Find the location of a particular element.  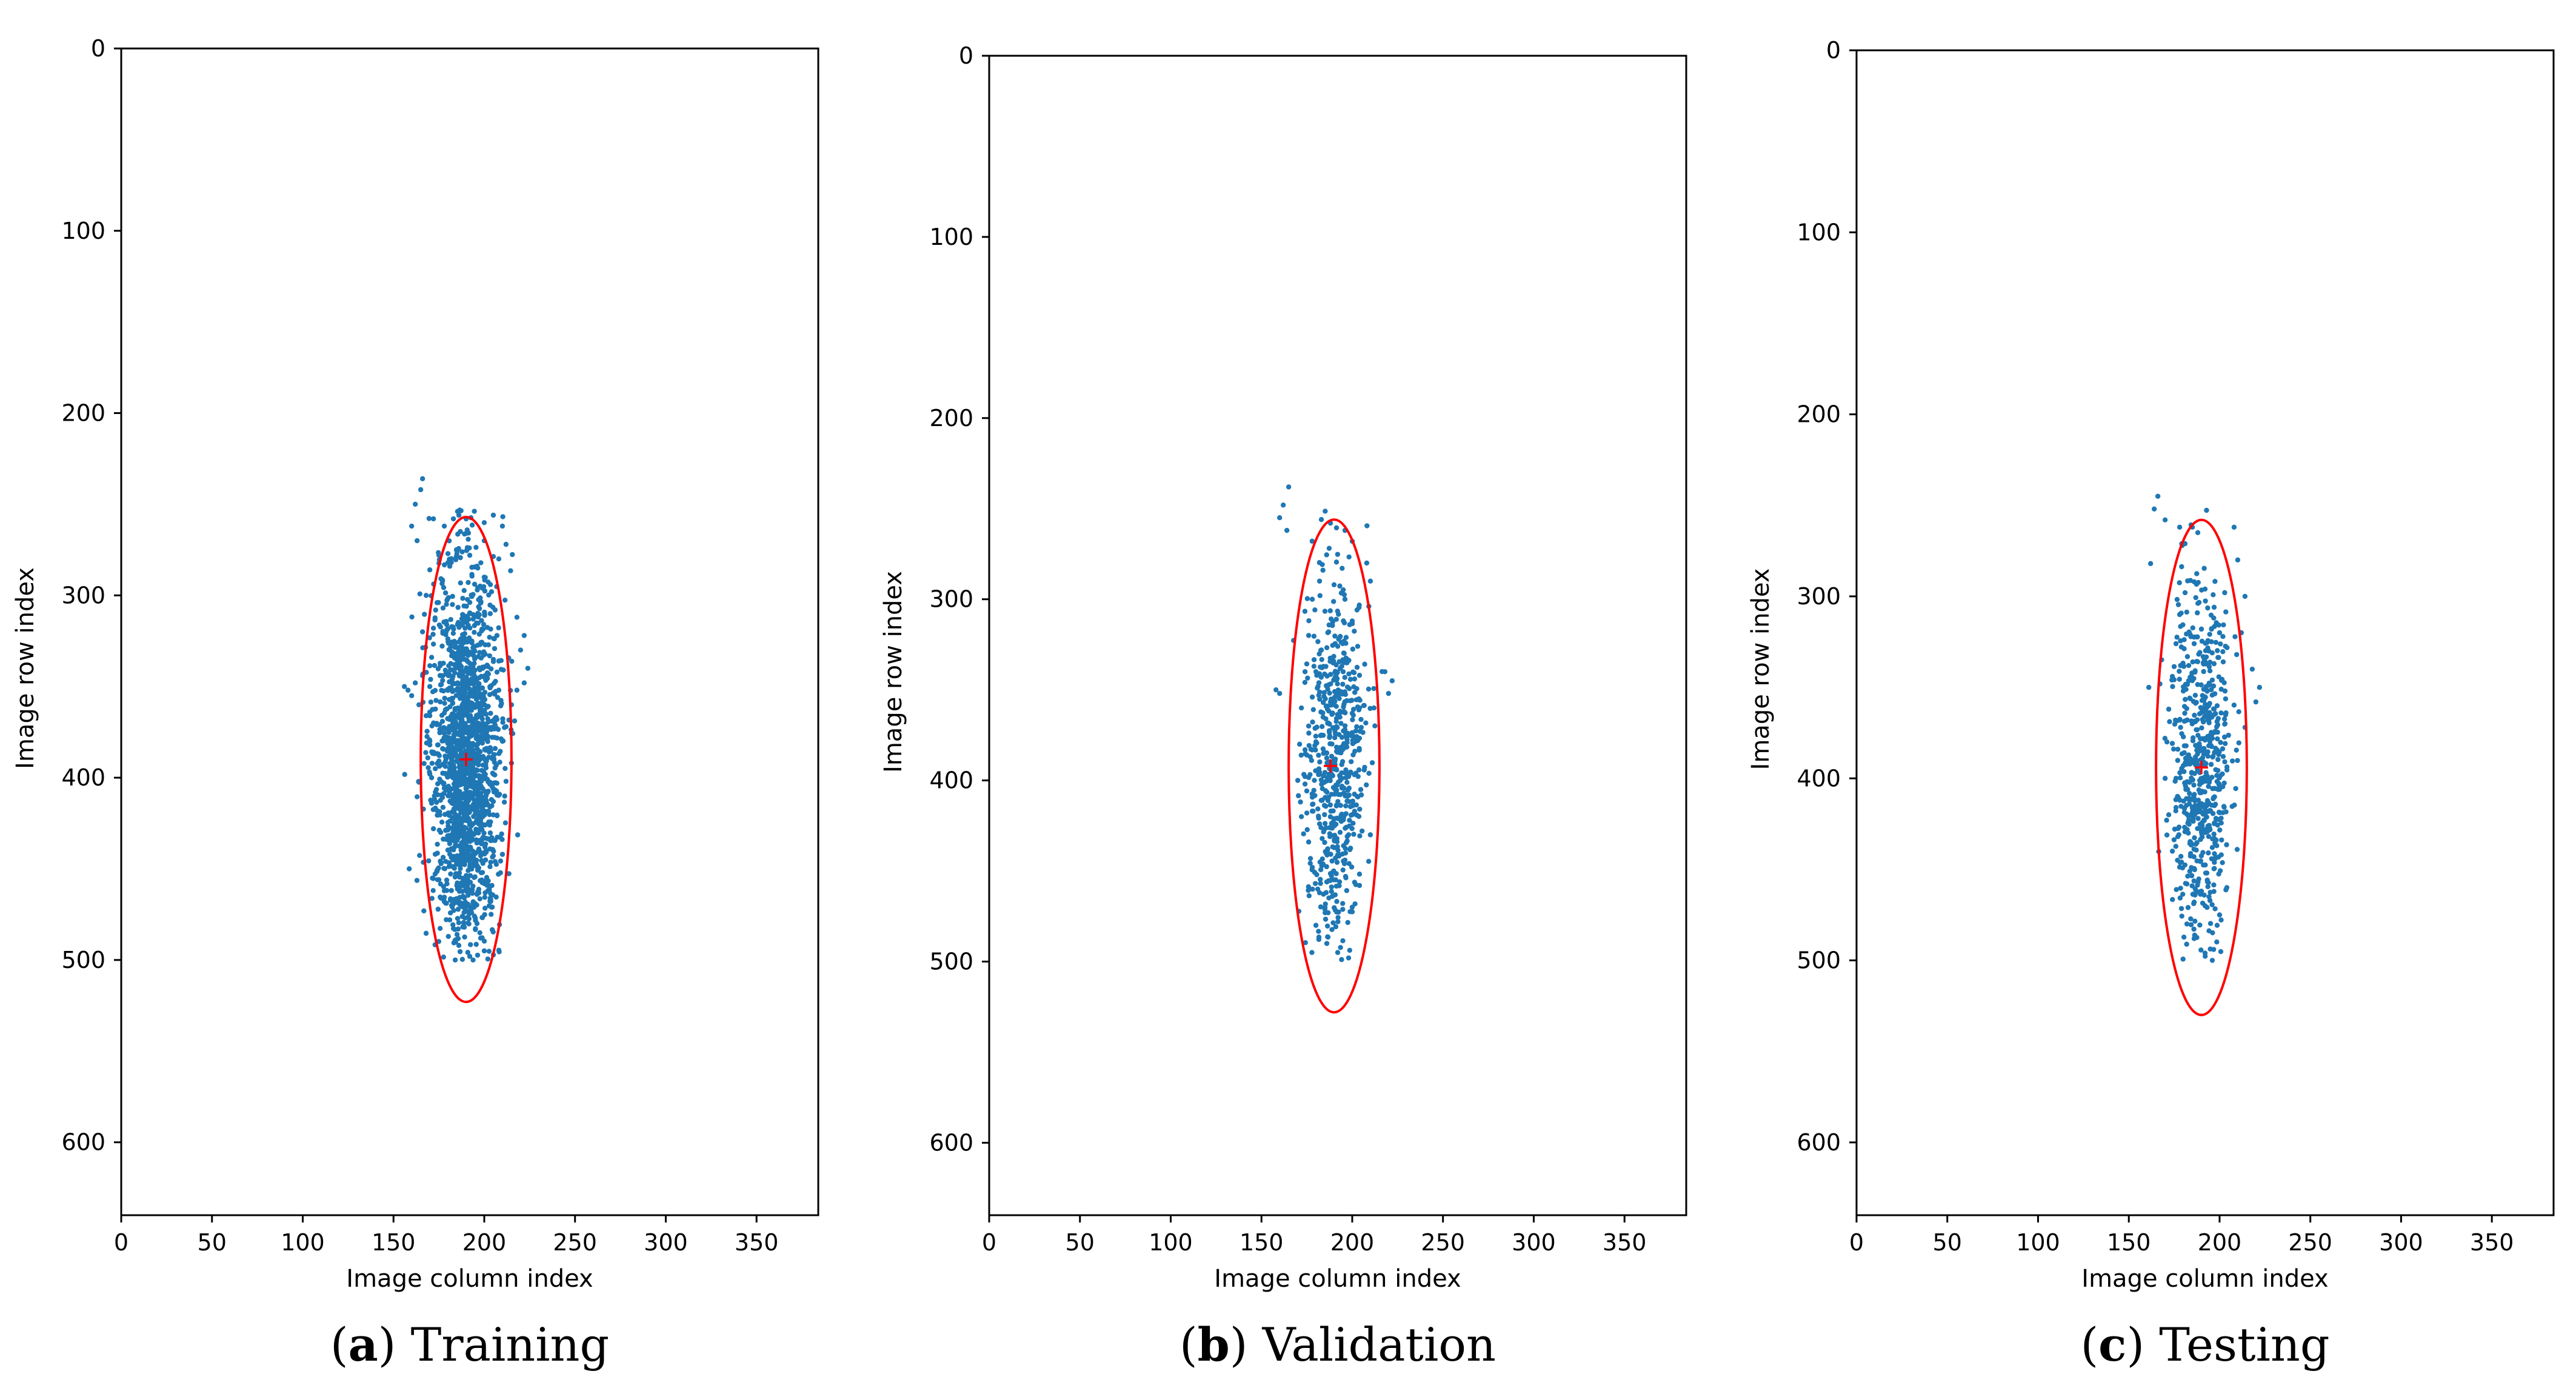

x-axis-label: Image column index is located at coordinates (470, 1279).